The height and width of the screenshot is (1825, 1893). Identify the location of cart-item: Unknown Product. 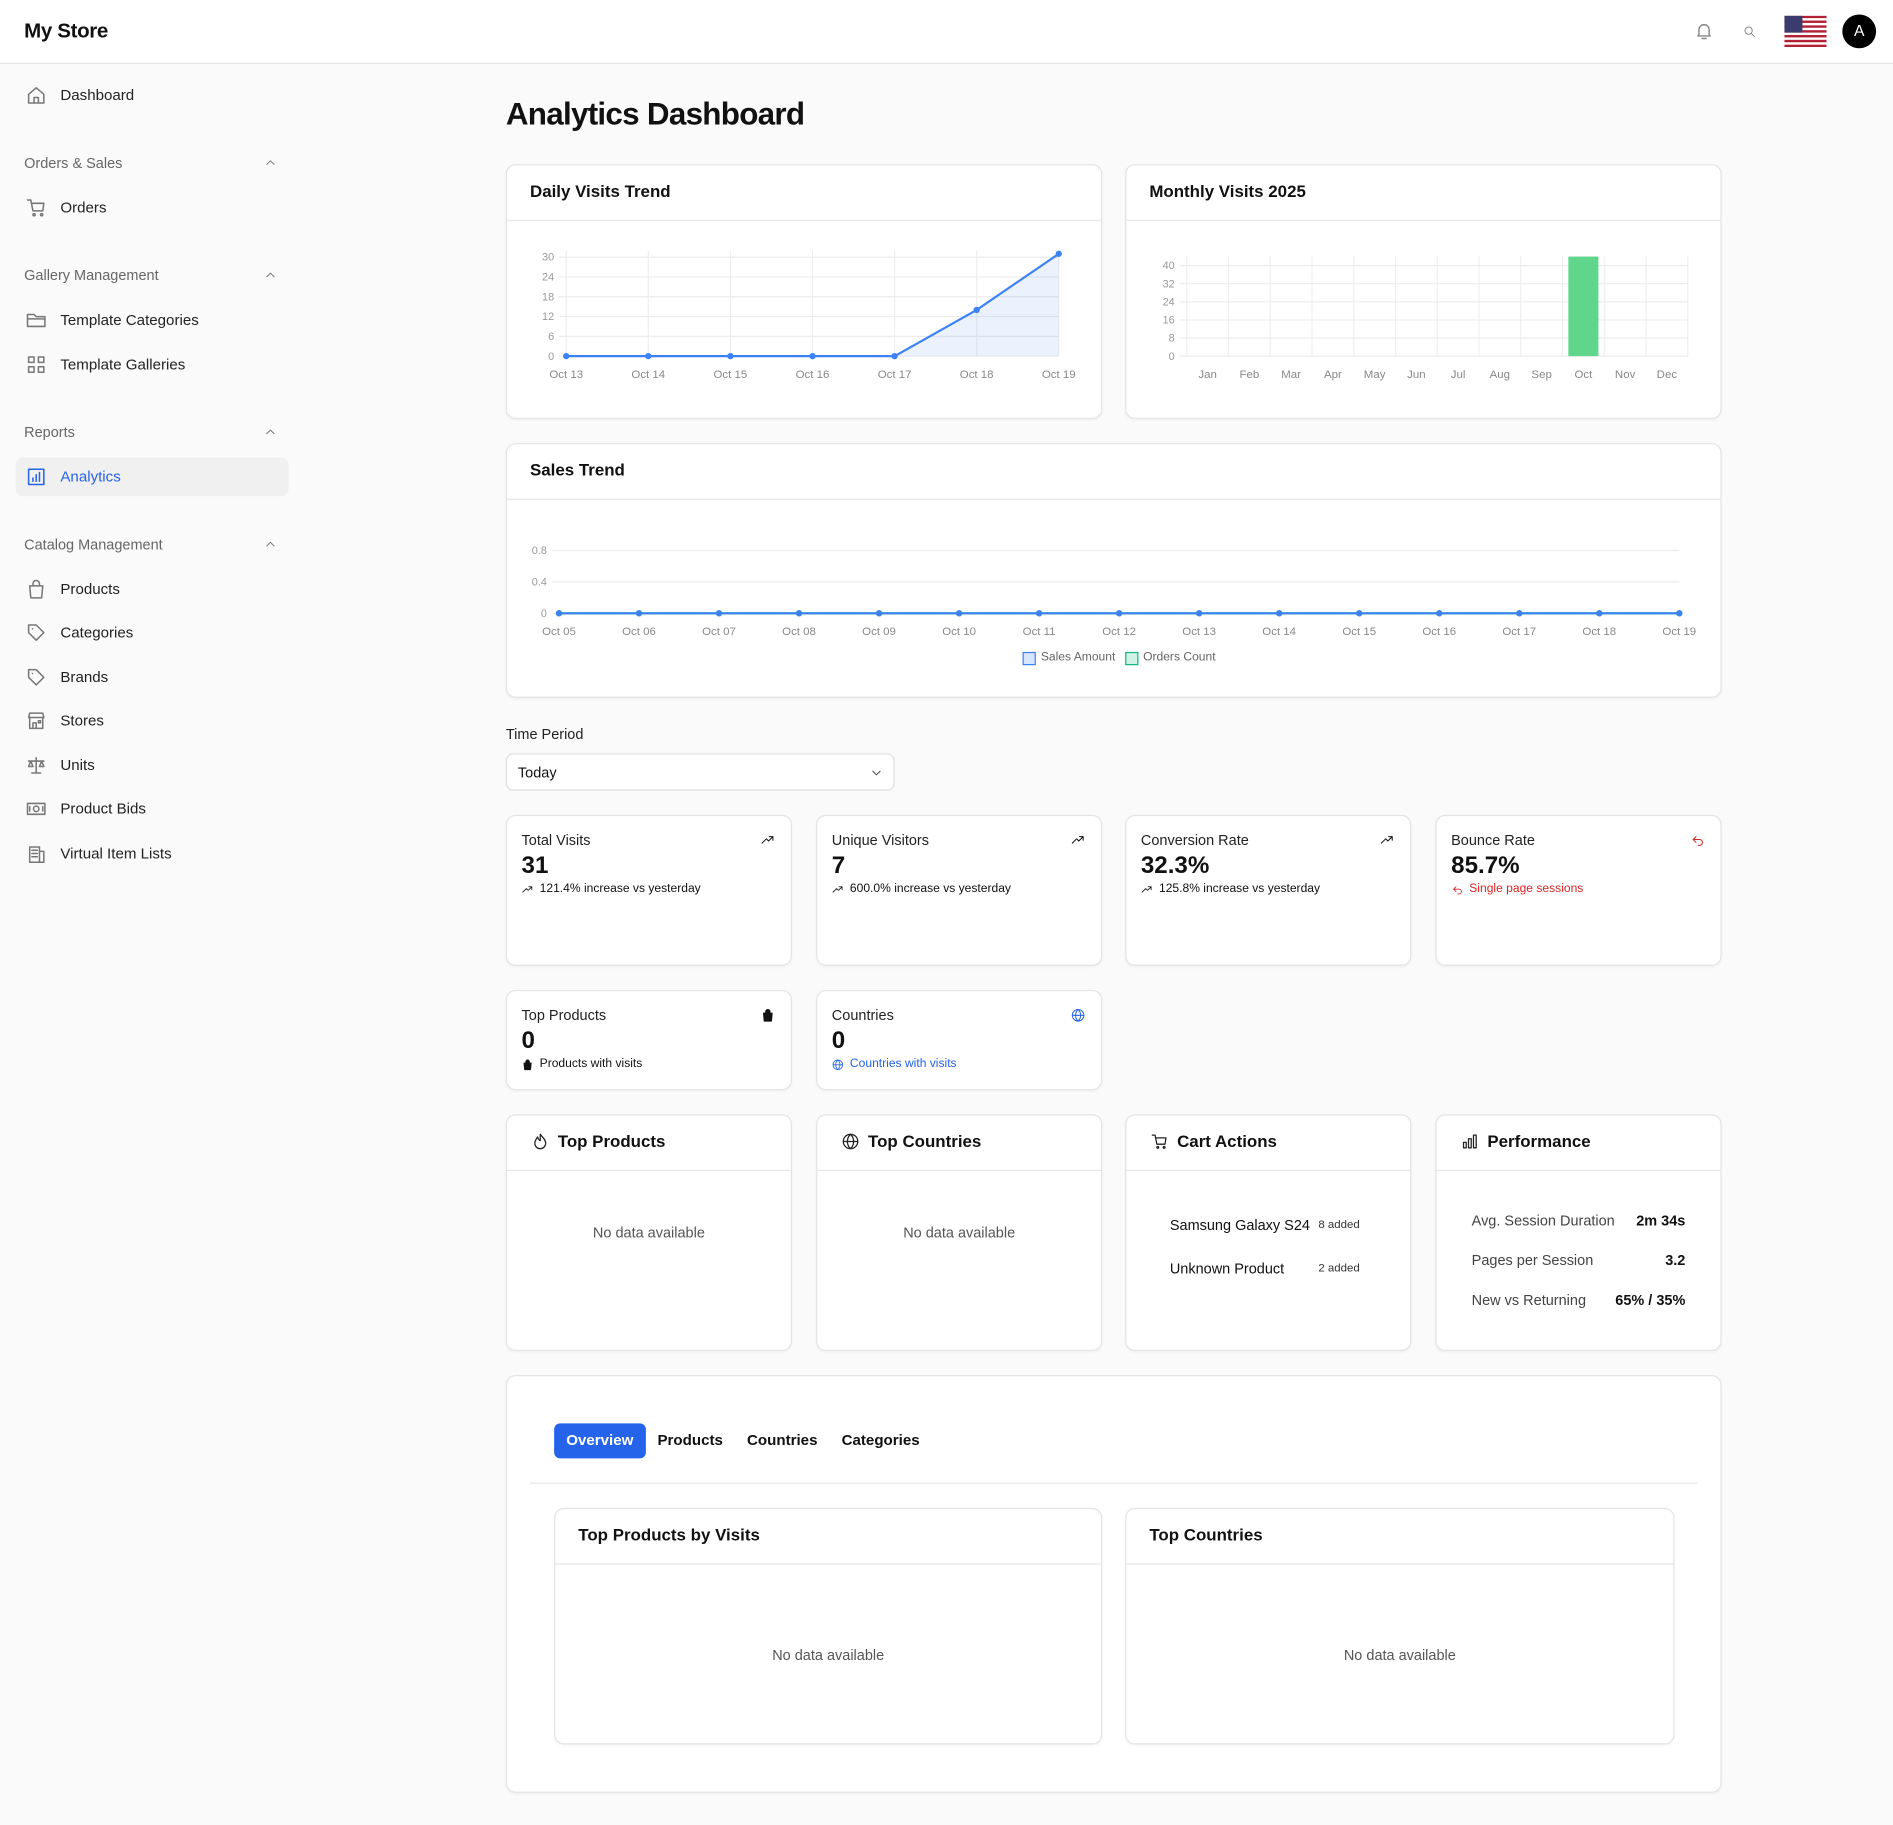
(1227, 1269).